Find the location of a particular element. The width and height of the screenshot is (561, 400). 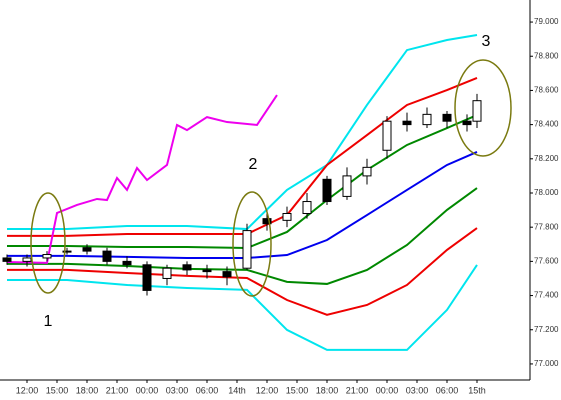

annotation: 2 is located at coordinates (253, 164).